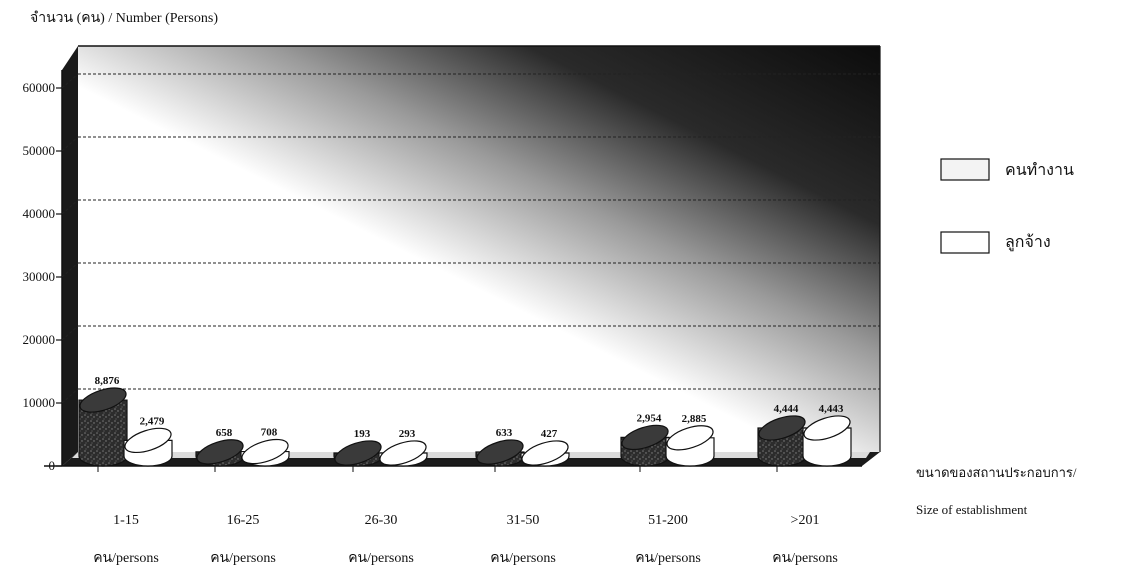 The image size is (1124, 574). What do you see at coordinates (362, 434) in the screenshot?
I see `data-label-workers: 193` at bounding box center [362, 434].